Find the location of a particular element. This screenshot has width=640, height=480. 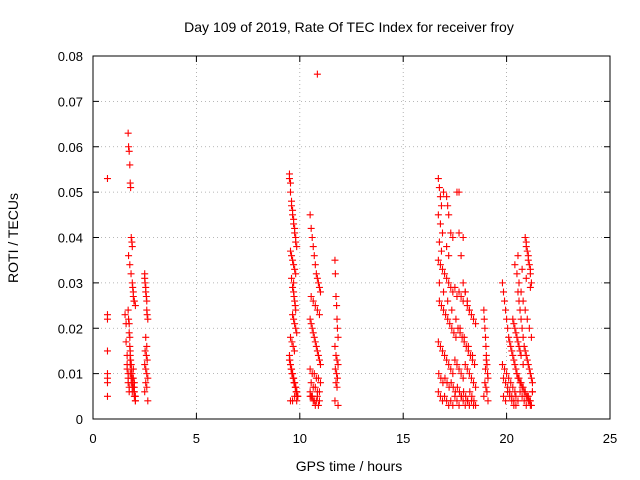

x-tick-label: 10 is located at coordinates (300, 438).